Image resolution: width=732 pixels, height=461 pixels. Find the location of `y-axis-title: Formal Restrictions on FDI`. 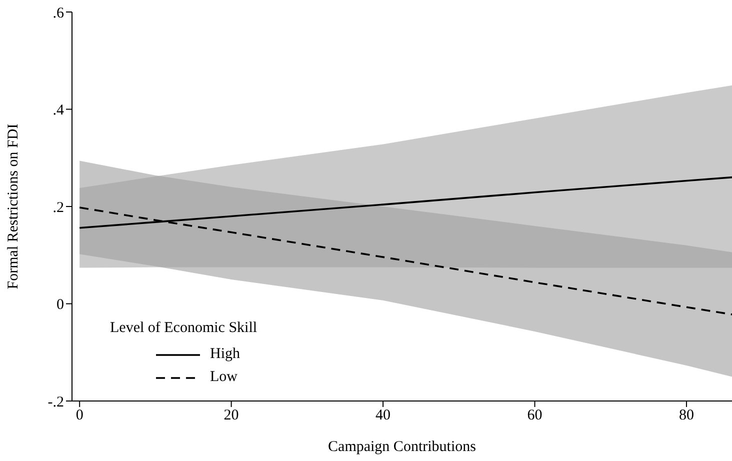

y-axis-title: Formal Restrictions on FDI is located at coordinates (13, 207).